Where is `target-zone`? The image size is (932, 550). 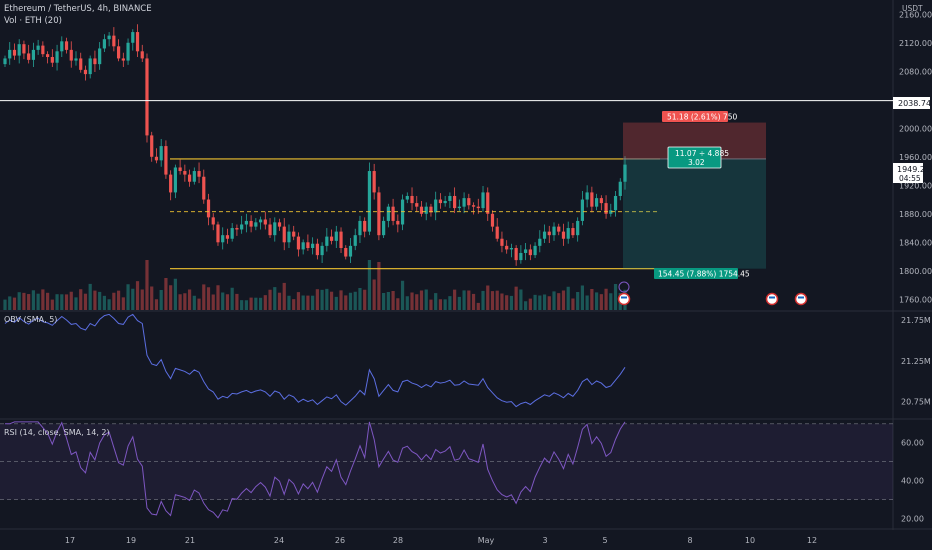 target-zone is located at coordinates (694, 213).